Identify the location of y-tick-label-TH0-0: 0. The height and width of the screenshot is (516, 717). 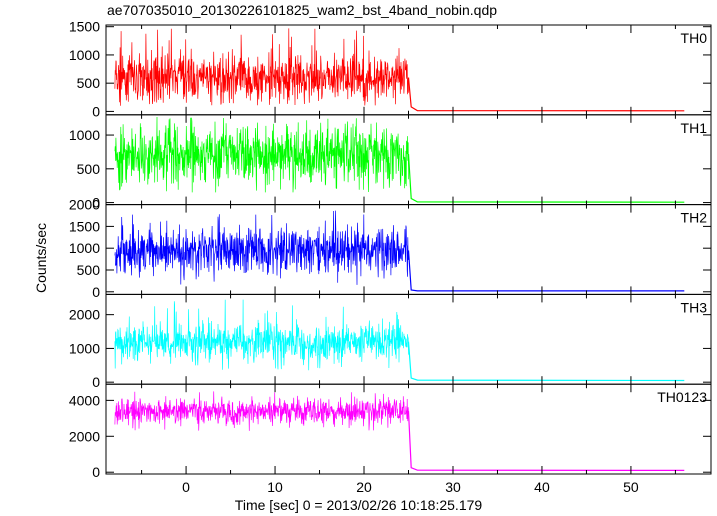
(96, 111).